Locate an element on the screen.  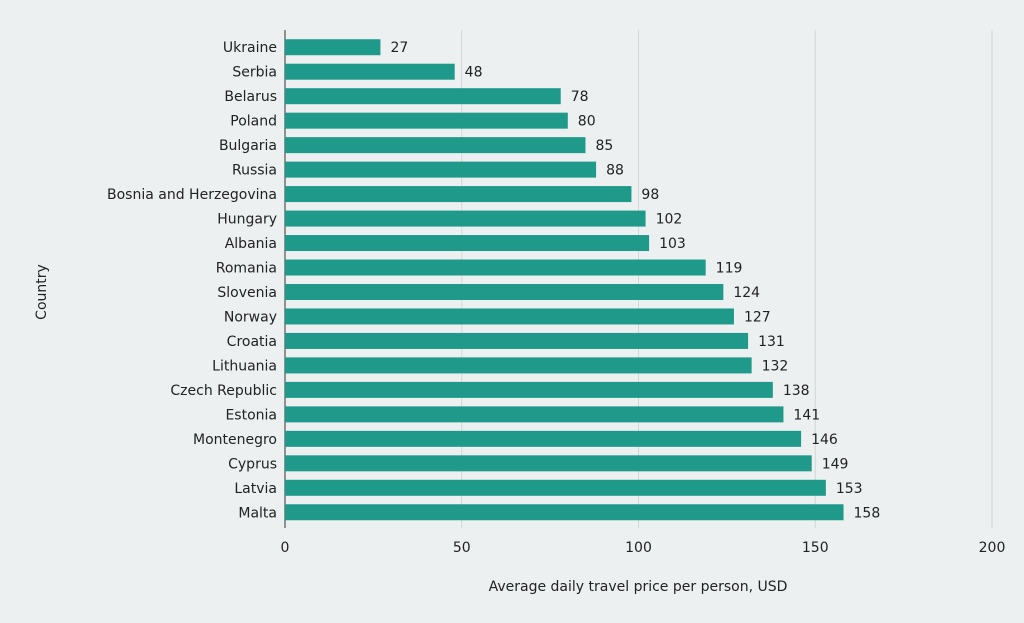
y-tick-label: Croatia is located at coordinates (252, 342).